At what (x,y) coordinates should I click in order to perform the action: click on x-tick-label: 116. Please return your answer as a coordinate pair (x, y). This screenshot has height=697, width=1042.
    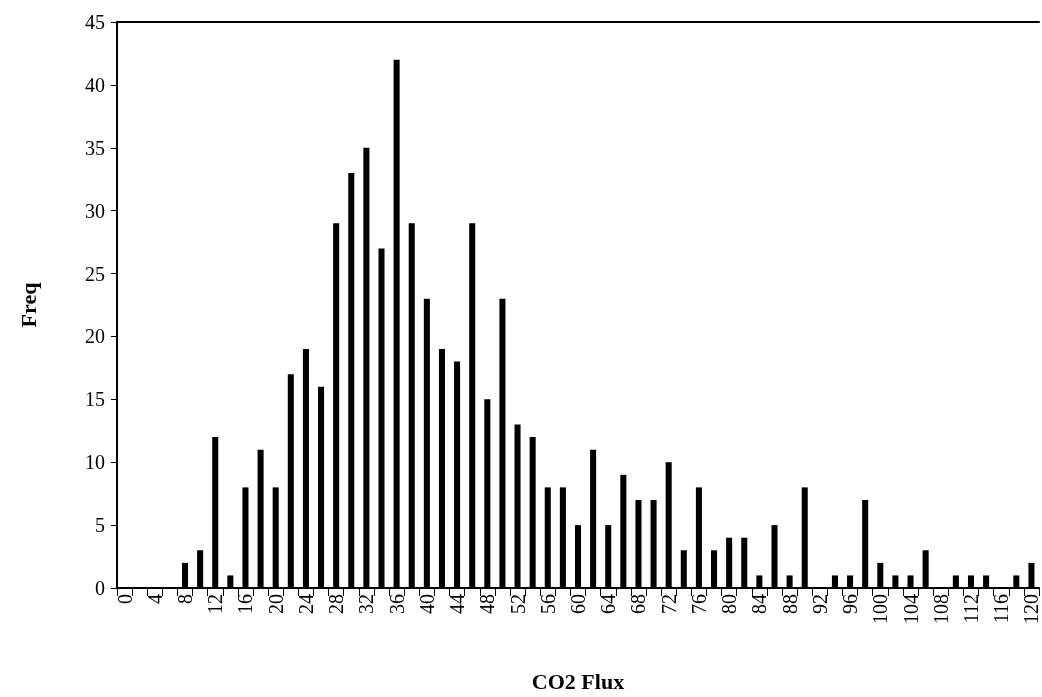
    Looking at the image, I should click on (1001, 609).